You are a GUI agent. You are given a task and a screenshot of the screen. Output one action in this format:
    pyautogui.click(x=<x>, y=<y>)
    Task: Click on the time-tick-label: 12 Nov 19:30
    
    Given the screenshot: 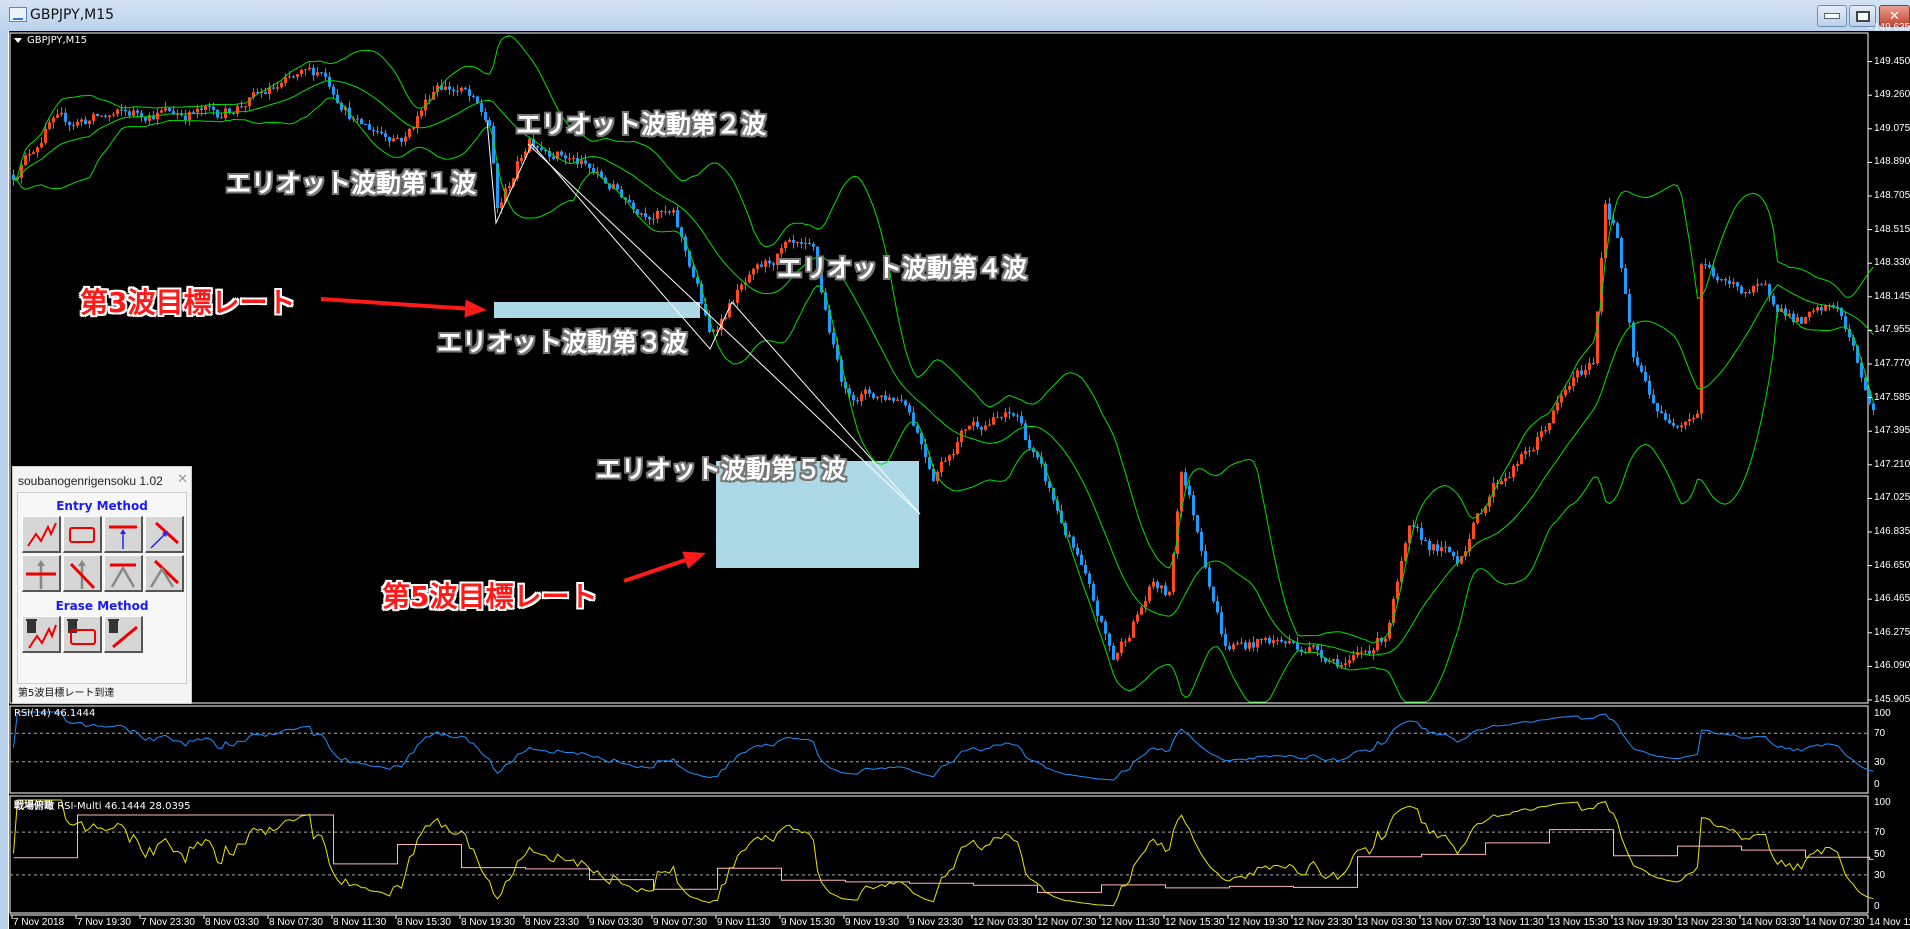 What is the action you would take?
    pyautogui.click(x=1259, y=922)
    